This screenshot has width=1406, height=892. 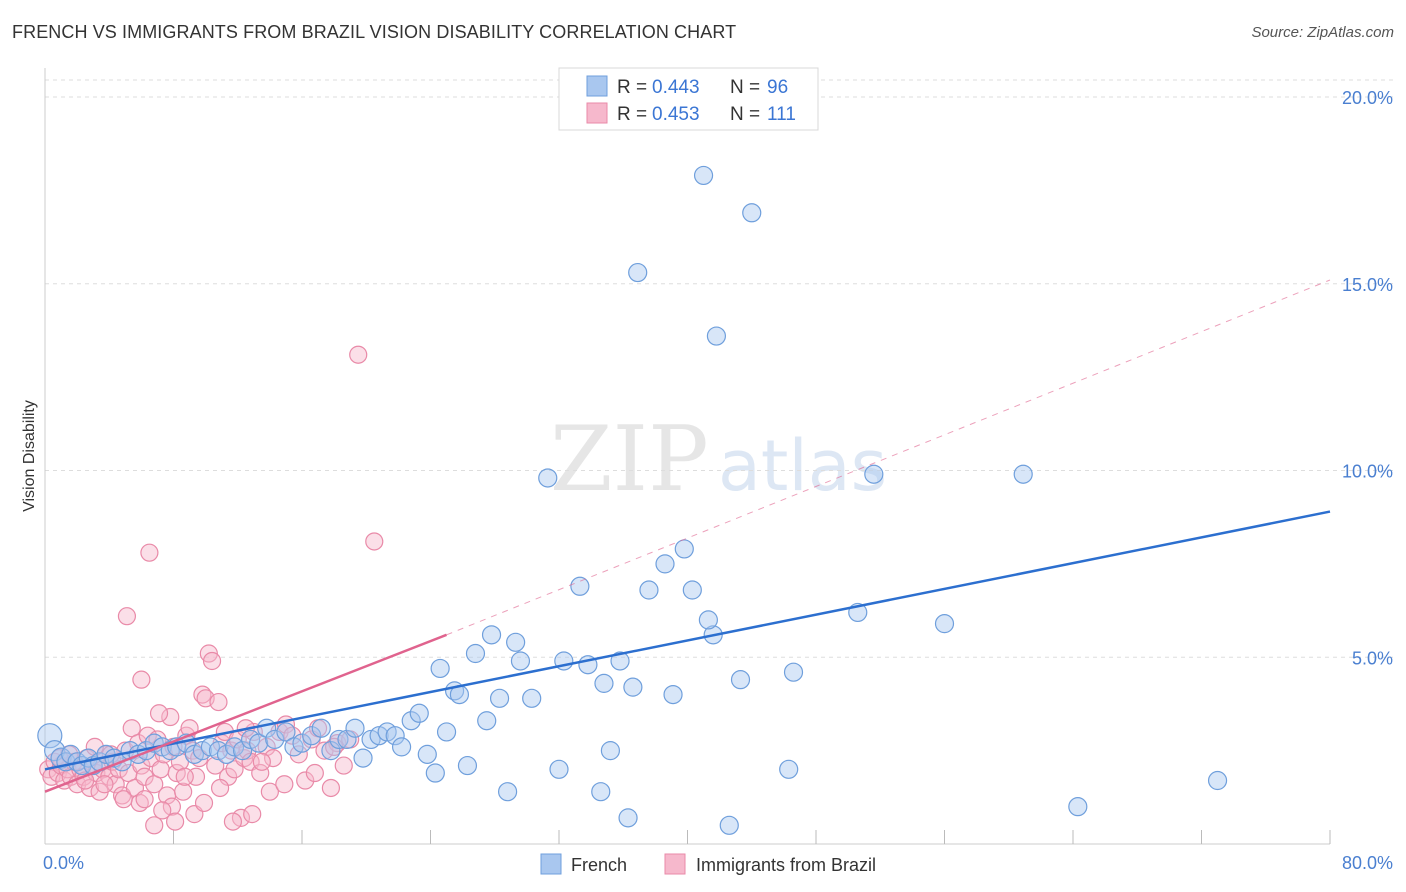 I want to click on bottom-legend: French Immigrants from Brazil, so click(x=708, y=864).